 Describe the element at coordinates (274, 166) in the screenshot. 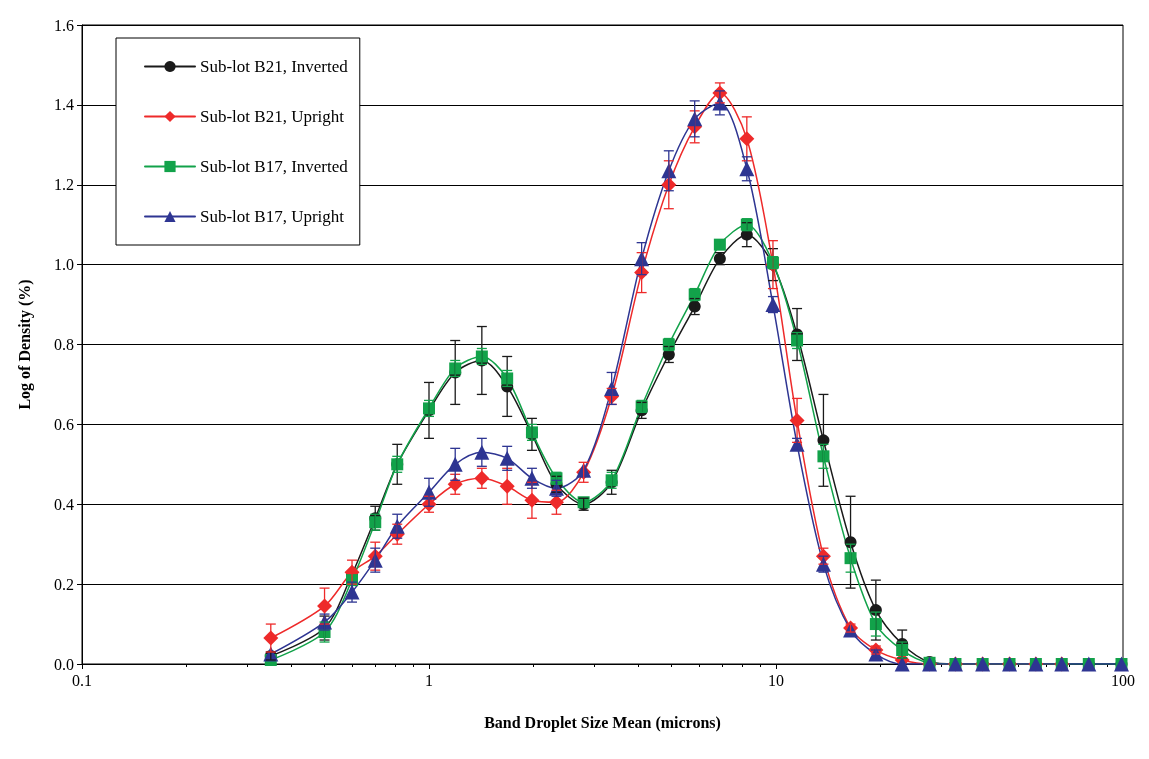

I see `legend-label: Sub-lot B17, Inverted` at that location.